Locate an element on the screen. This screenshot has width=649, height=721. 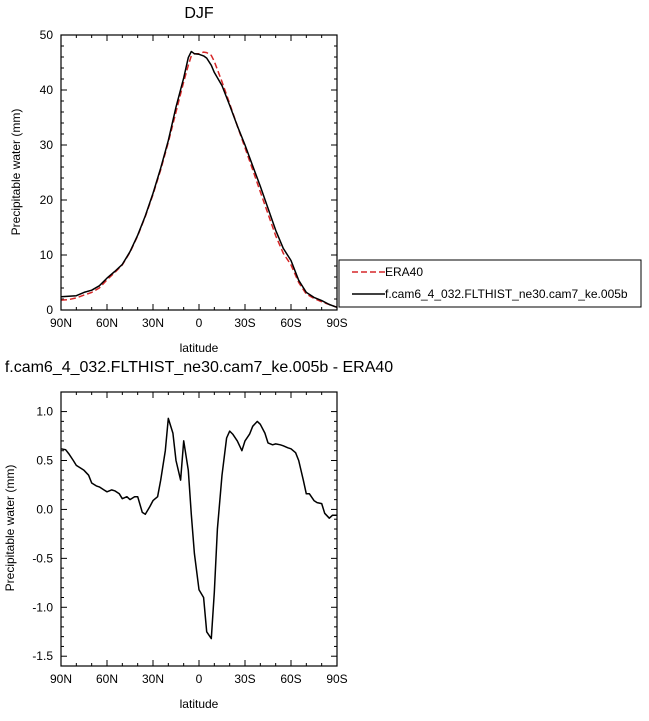
top-x-tick-label: 90N is located at coordinates (61, 323).